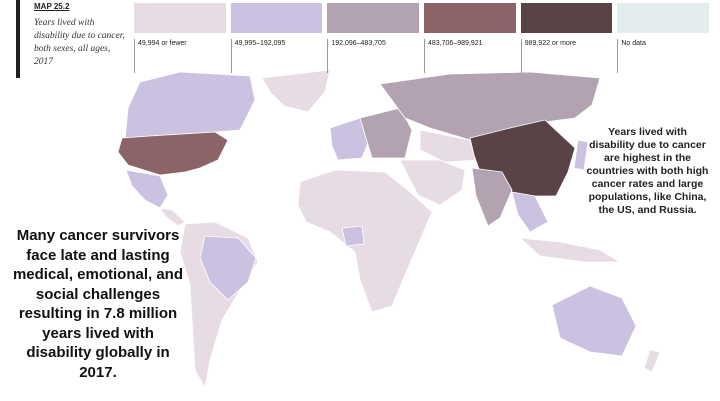  Describe the element at coordinates (172, 217) in the screenshot. I see `central-america` at that location.